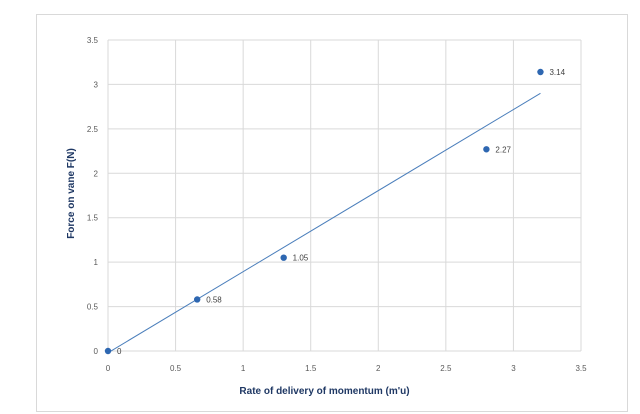 This screenshot has width=640, height=414. I want to click on x-tick-label: 0, so click(108, 368).